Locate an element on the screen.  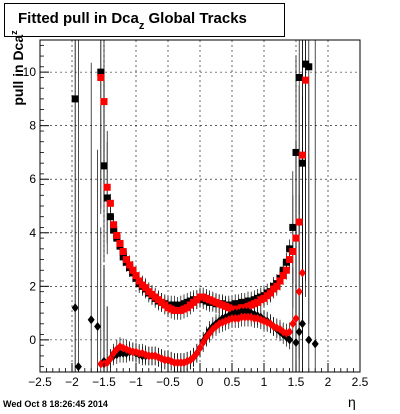
ylabel-main: pull in Dca is located at coordinates (18, 70).